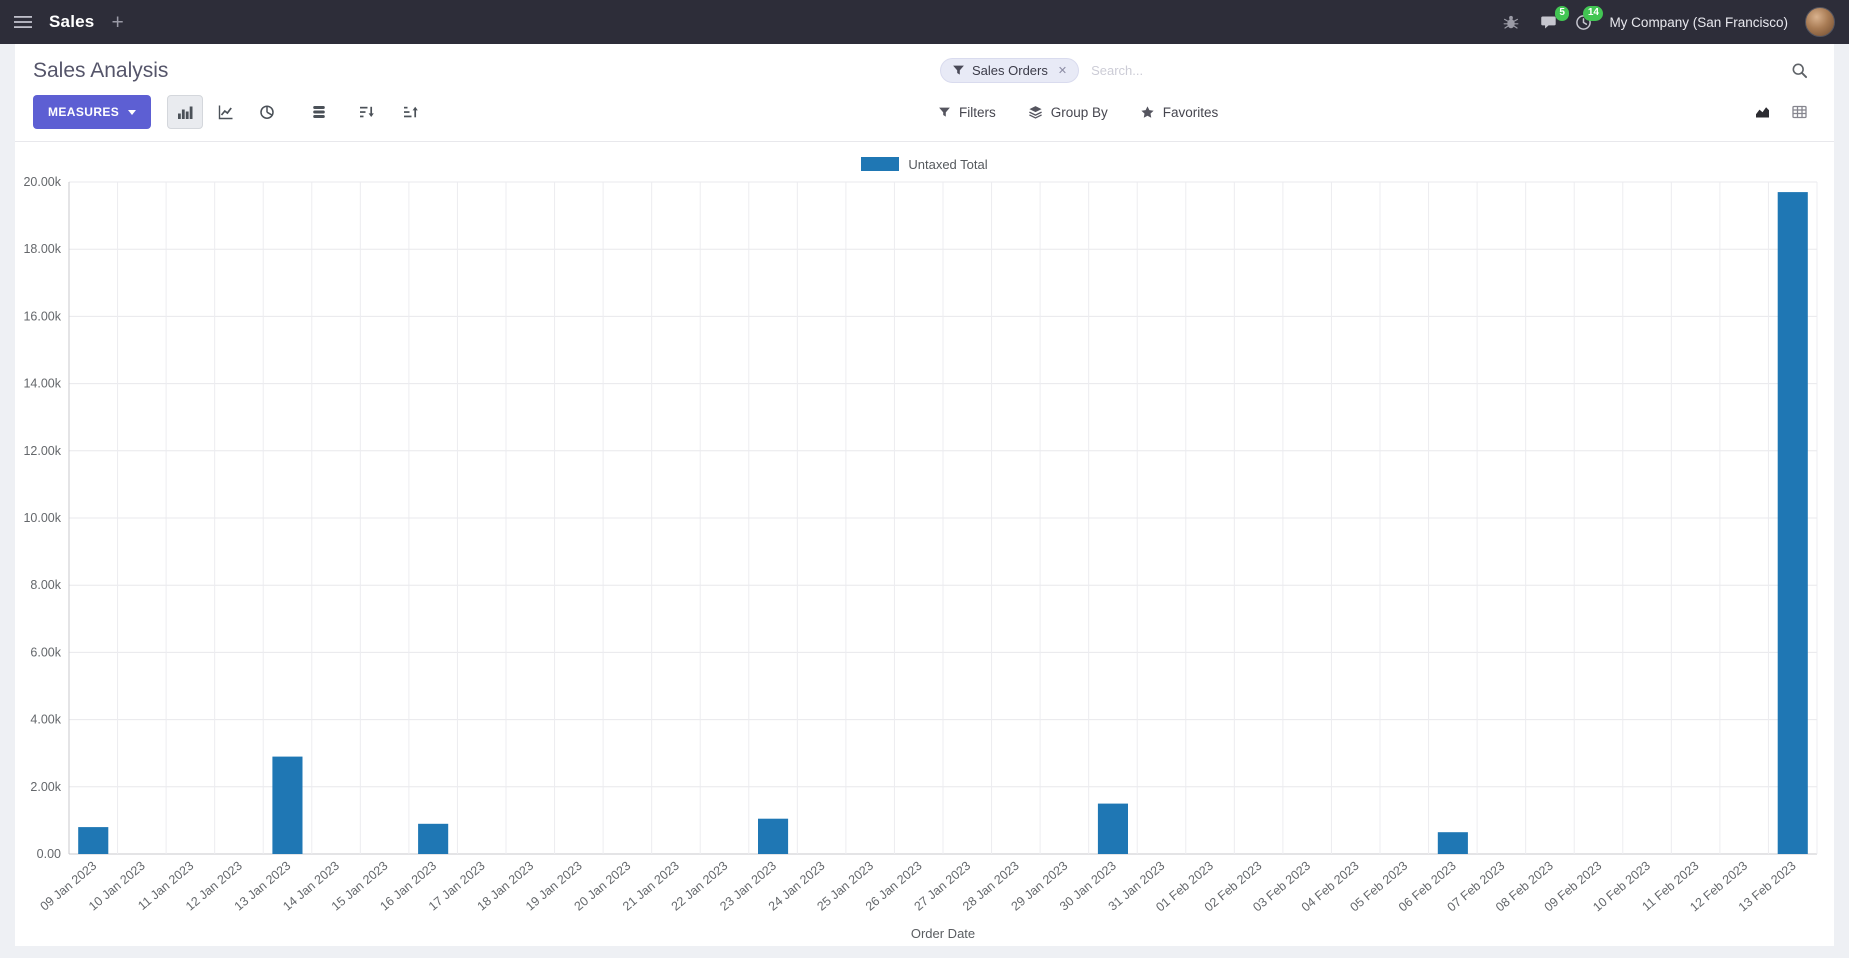 Image resolution: width=1849 pixels, height=958 pixels. Describe the element at coordinates (389, 112) in the screenshot. I see `sort-controls` at that location.